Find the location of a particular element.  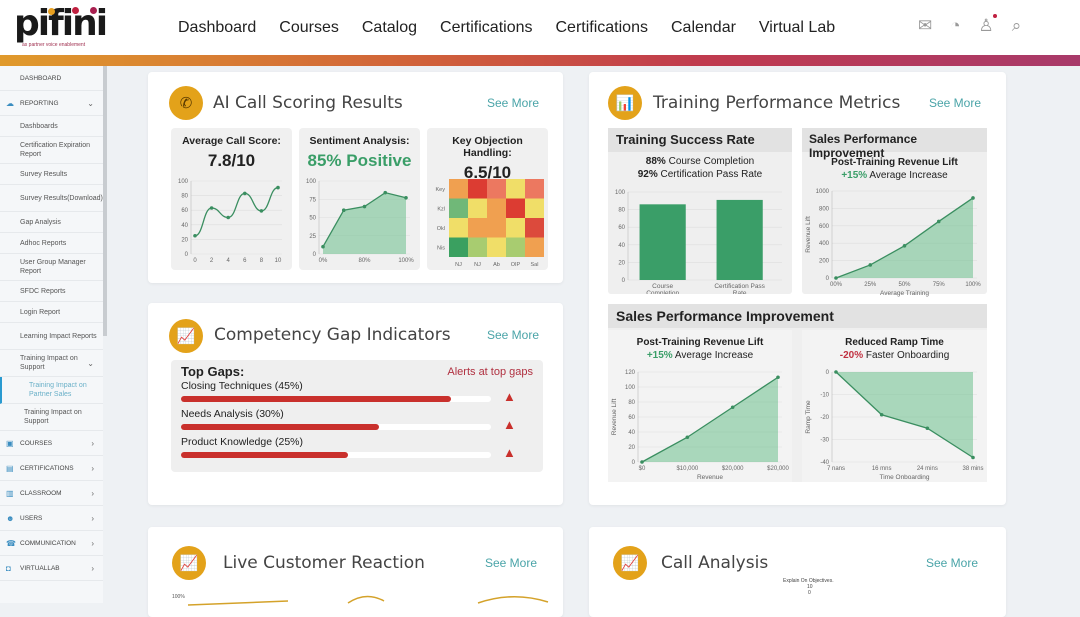

search-icon: ⌕ is located at coordinates (1016, 25).